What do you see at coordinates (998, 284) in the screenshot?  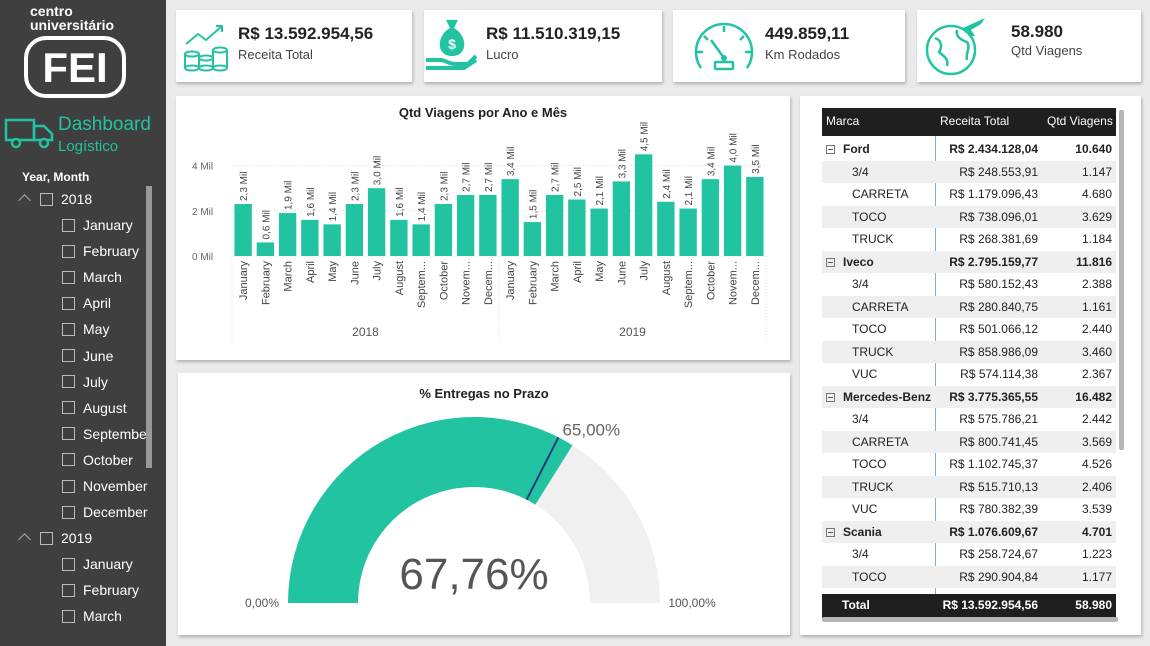 I see `cell-receita: R$ 580.152,43` at bounding box center [998, 284].